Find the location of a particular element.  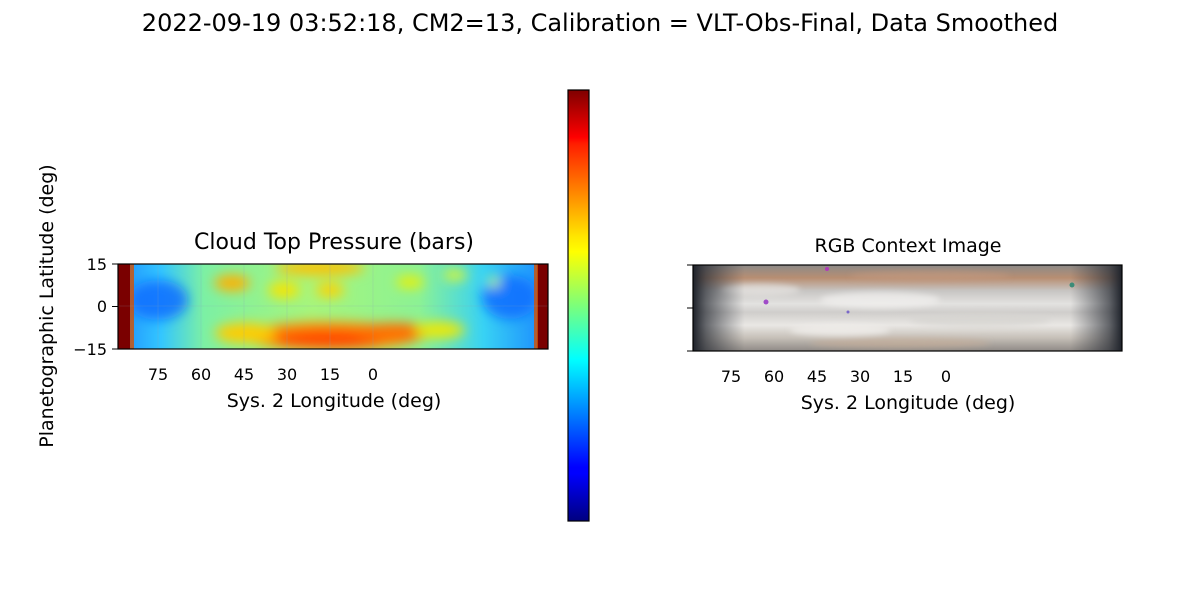

ctp-ytick-0: 0 is located at coordinates (102, 306).